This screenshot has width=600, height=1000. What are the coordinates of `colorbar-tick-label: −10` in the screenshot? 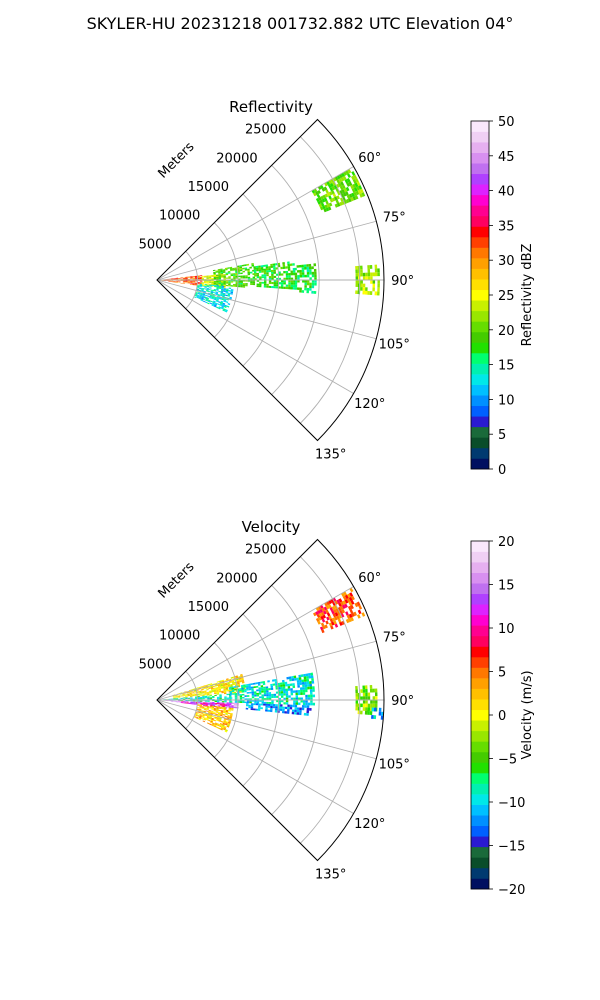 It's located at (511, 803).